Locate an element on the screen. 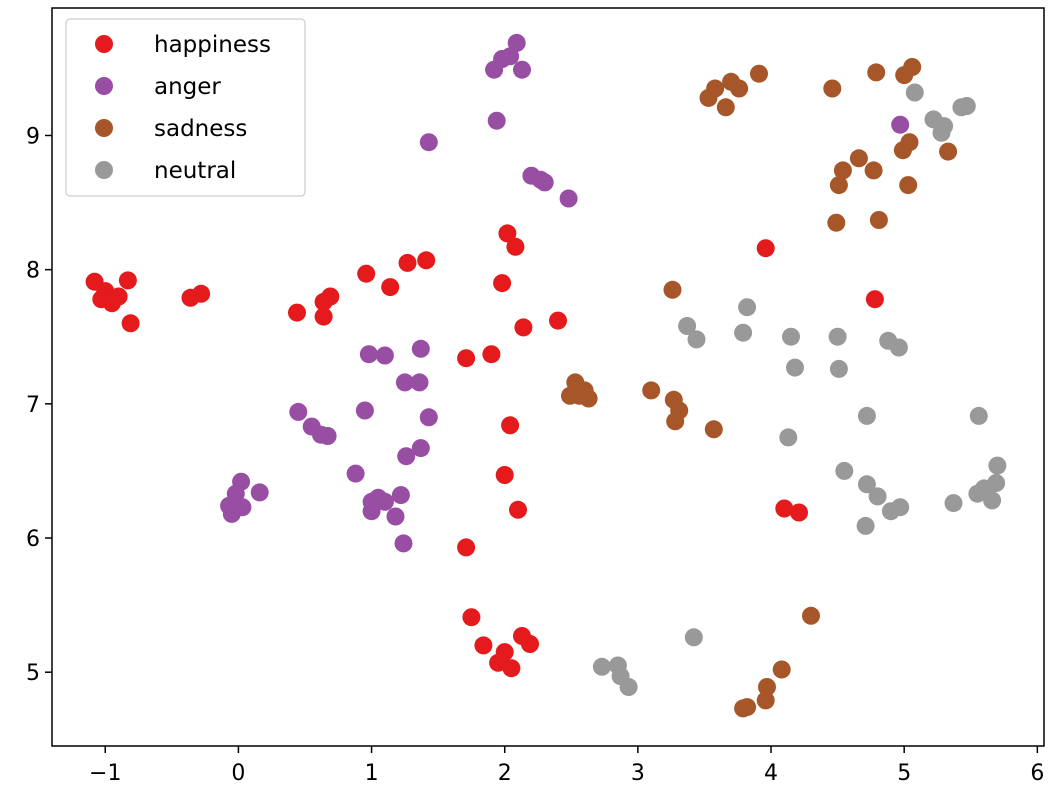 The image size is (1052, 797). legend-label-anger: anger is located at coordinates (187, 87).